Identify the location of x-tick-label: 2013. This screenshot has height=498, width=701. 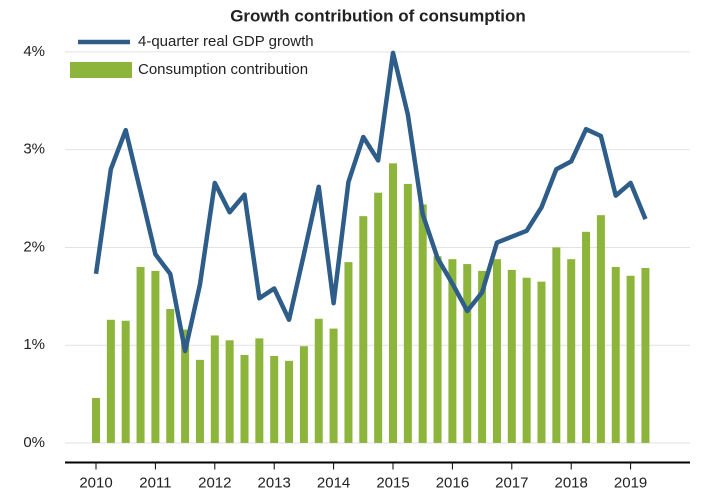
(274, 482).